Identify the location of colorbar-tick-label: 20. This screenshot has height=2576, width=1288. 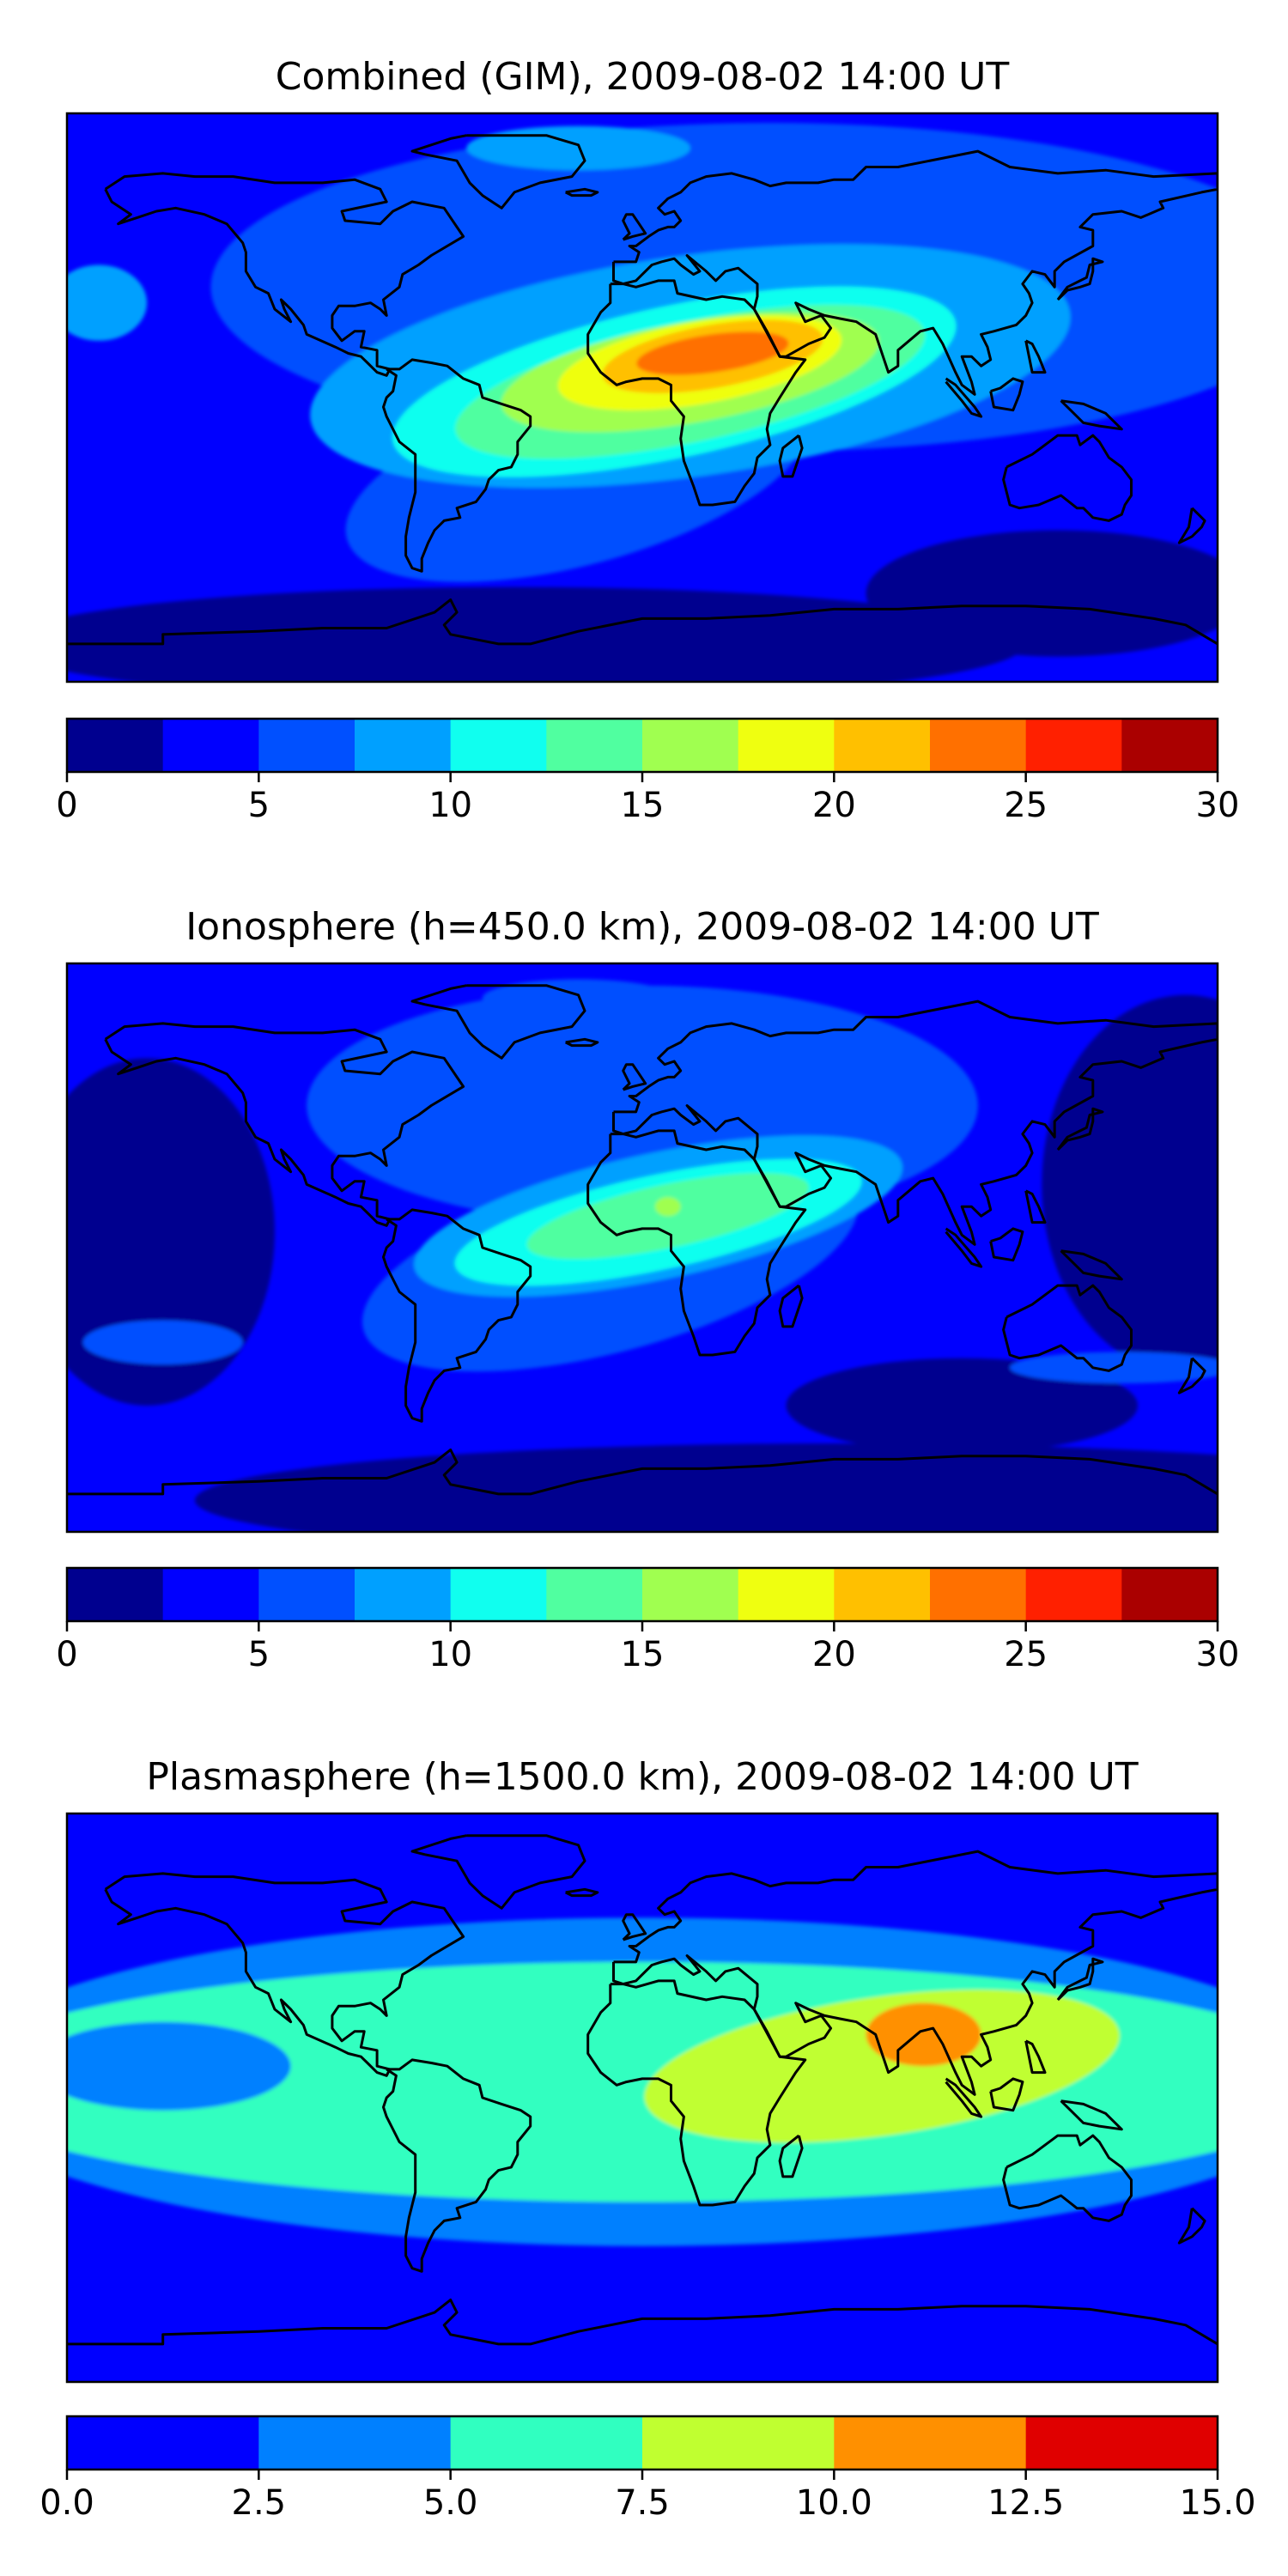
(834, 806).